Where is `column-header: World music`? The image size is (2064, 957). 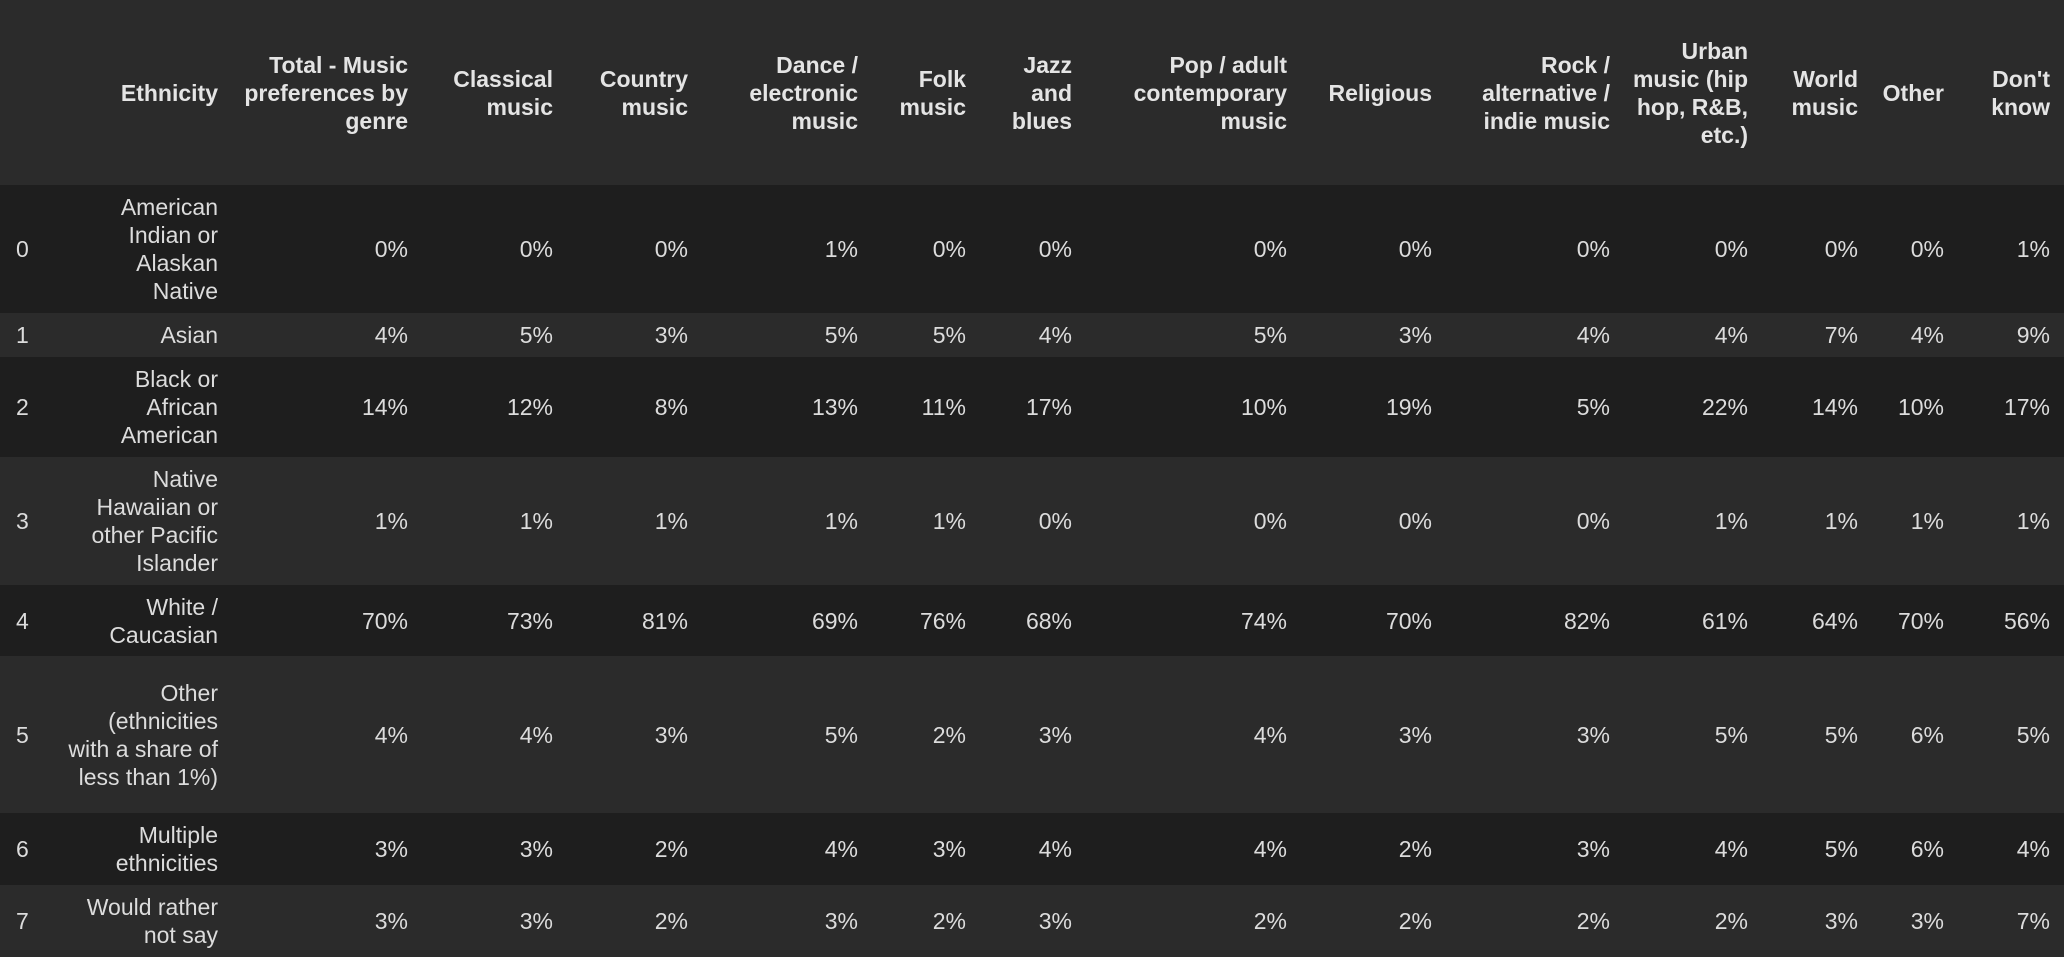 column-header: World music is located at coordinates (1824, 92).